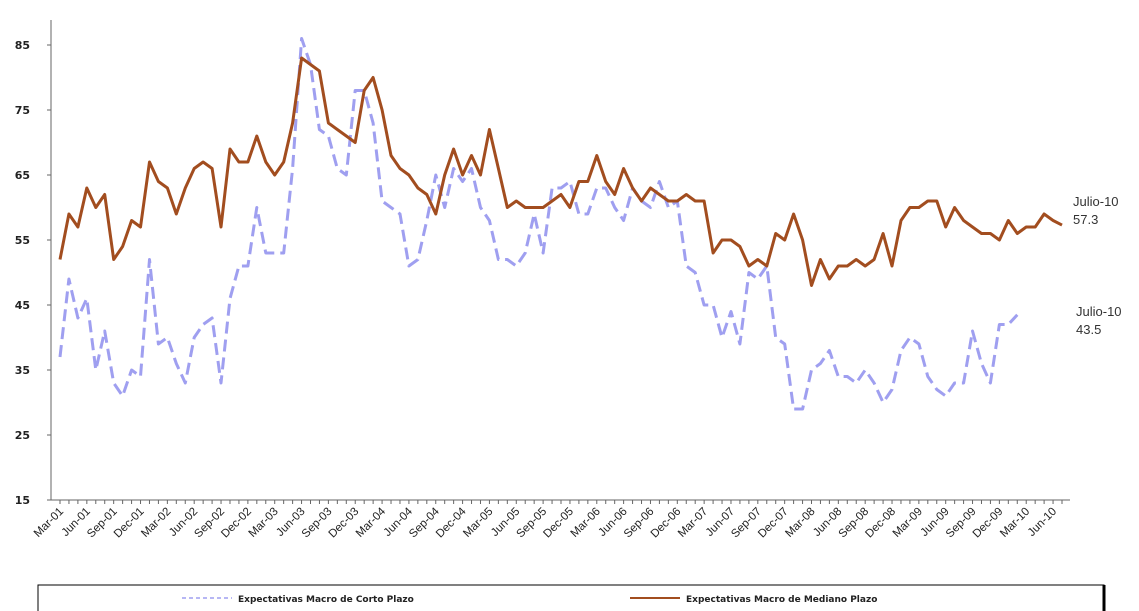  I want to click on x-tick-label: Dec-06, so click(666, 523).